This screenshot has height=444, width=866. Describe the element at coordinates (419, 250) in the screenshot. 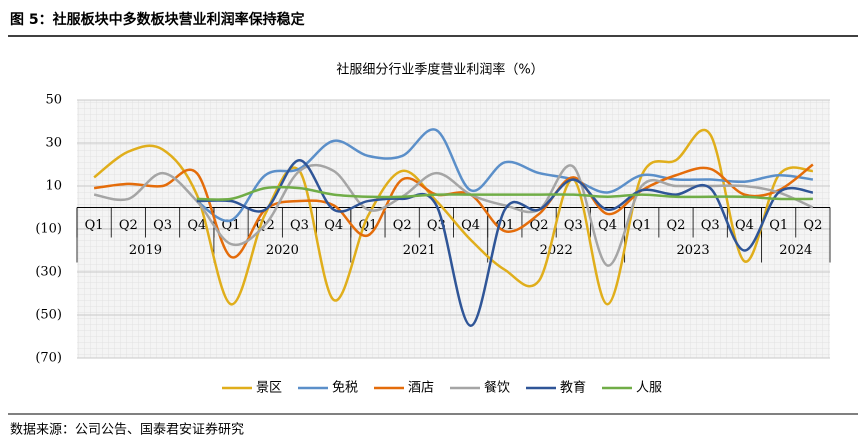

I see `year-label: 2021` at that location.